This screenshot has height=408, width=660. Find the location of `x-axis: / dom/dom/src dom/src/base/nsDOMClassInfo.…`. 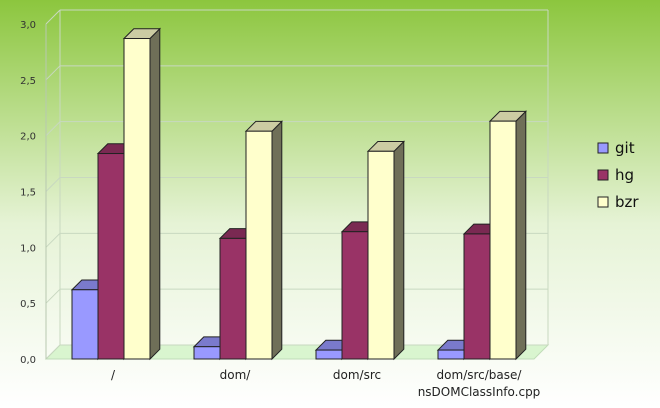

x-axis: / dom/dom/src dom/src/base/nsDOMClassInfo.… is located at coordinates (325, 383).